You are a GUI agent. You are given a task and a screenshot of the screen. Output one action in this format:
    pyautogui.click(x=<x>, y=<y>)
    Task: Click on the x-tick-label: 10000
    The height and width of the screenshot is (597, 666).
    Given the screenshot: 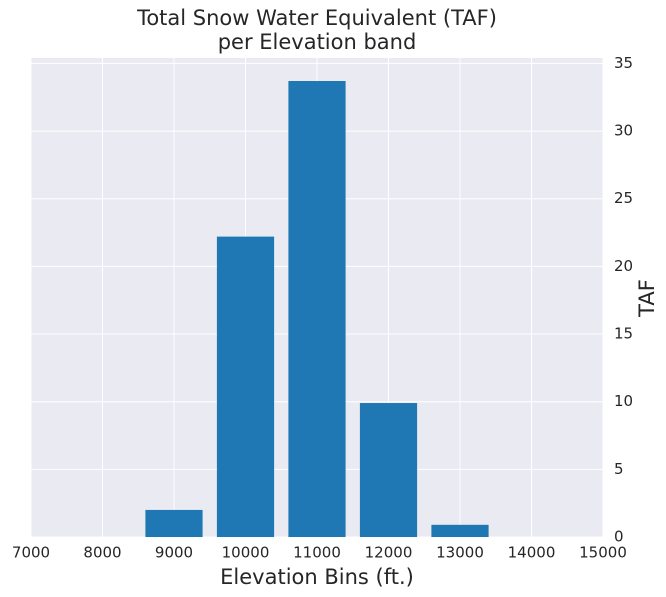 What is the action you would take?
    pyautogui.click(x=246, y=553)
    